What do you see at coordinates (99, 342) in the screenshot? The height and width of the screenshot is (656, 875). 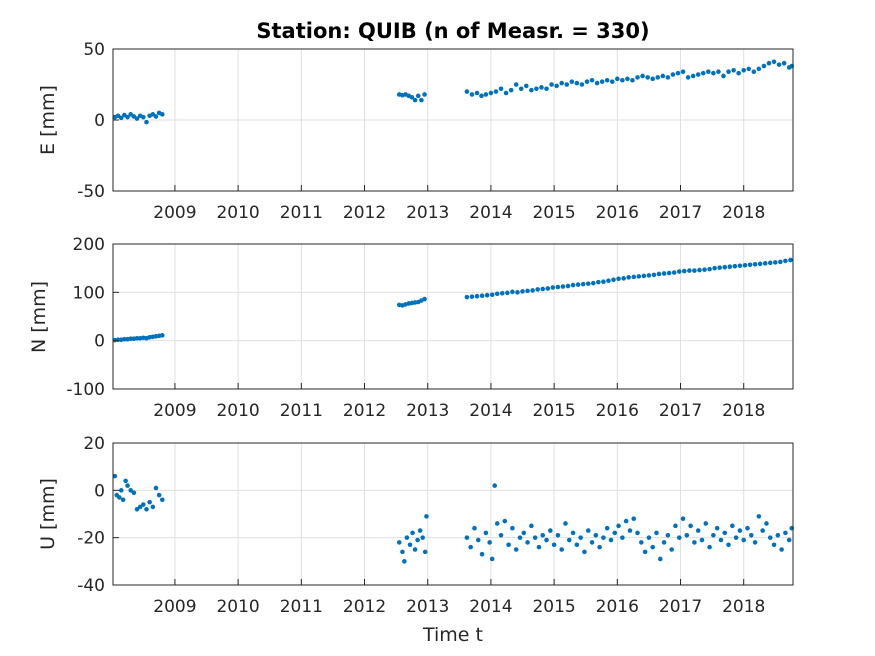 I see `panel-n-ytick-label: 0` at bounding box center [99, 342].